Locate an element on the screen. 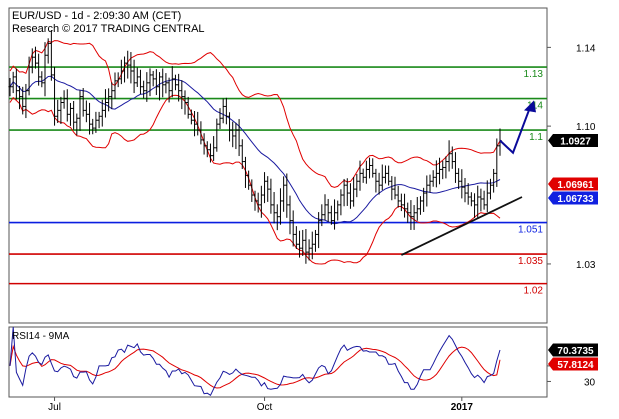 The image size is (619, 419). forecast-arrow is located at coordinates (515, 131).